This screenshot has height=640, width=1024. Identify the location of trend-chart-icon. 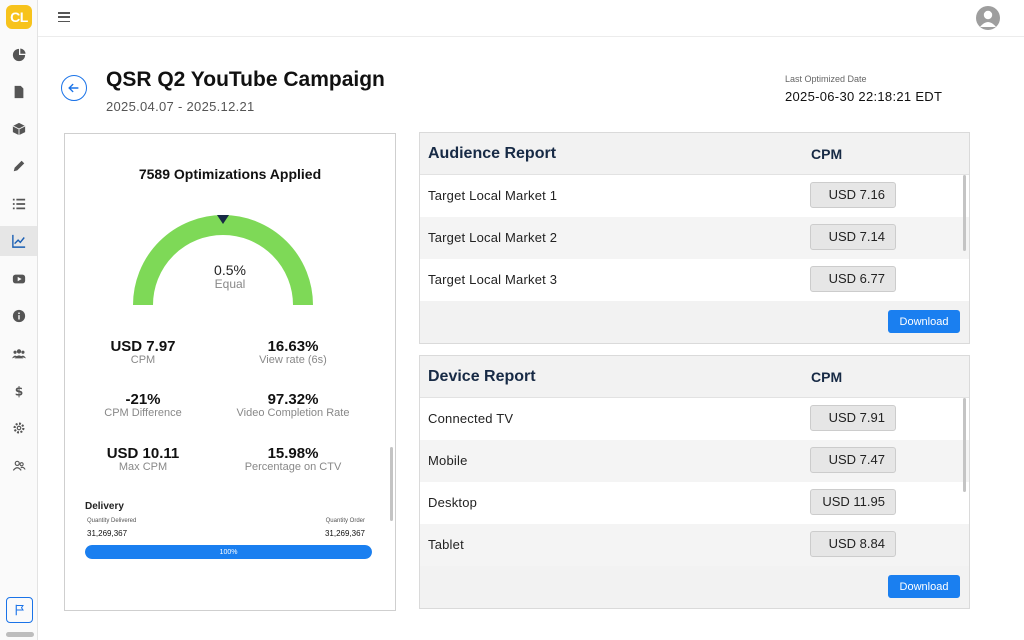
(18, 241).